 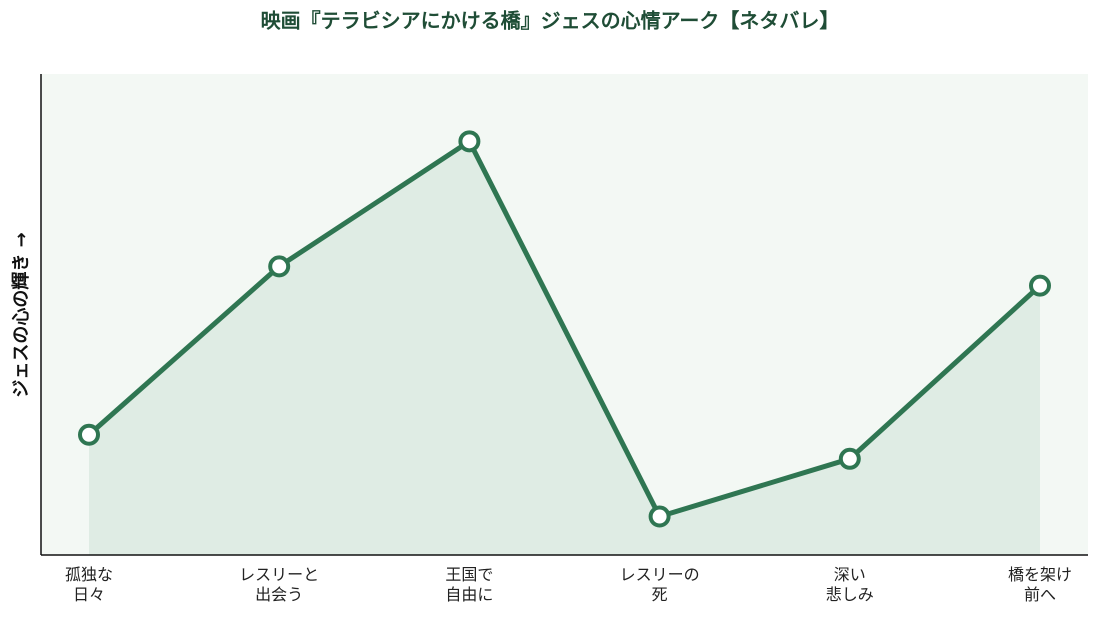 I want to click on x-tick-label: 孤独な 日々, so click(x=88, y=584).